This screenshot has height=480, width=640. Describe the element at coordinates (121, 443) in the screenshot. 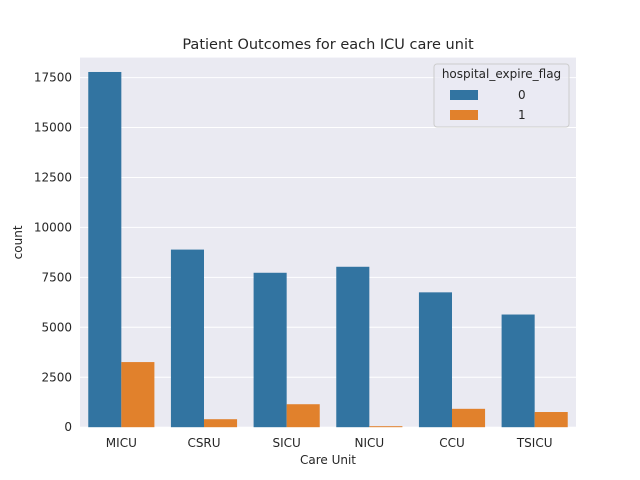

I see `x-tick-label: MICU` at that location.